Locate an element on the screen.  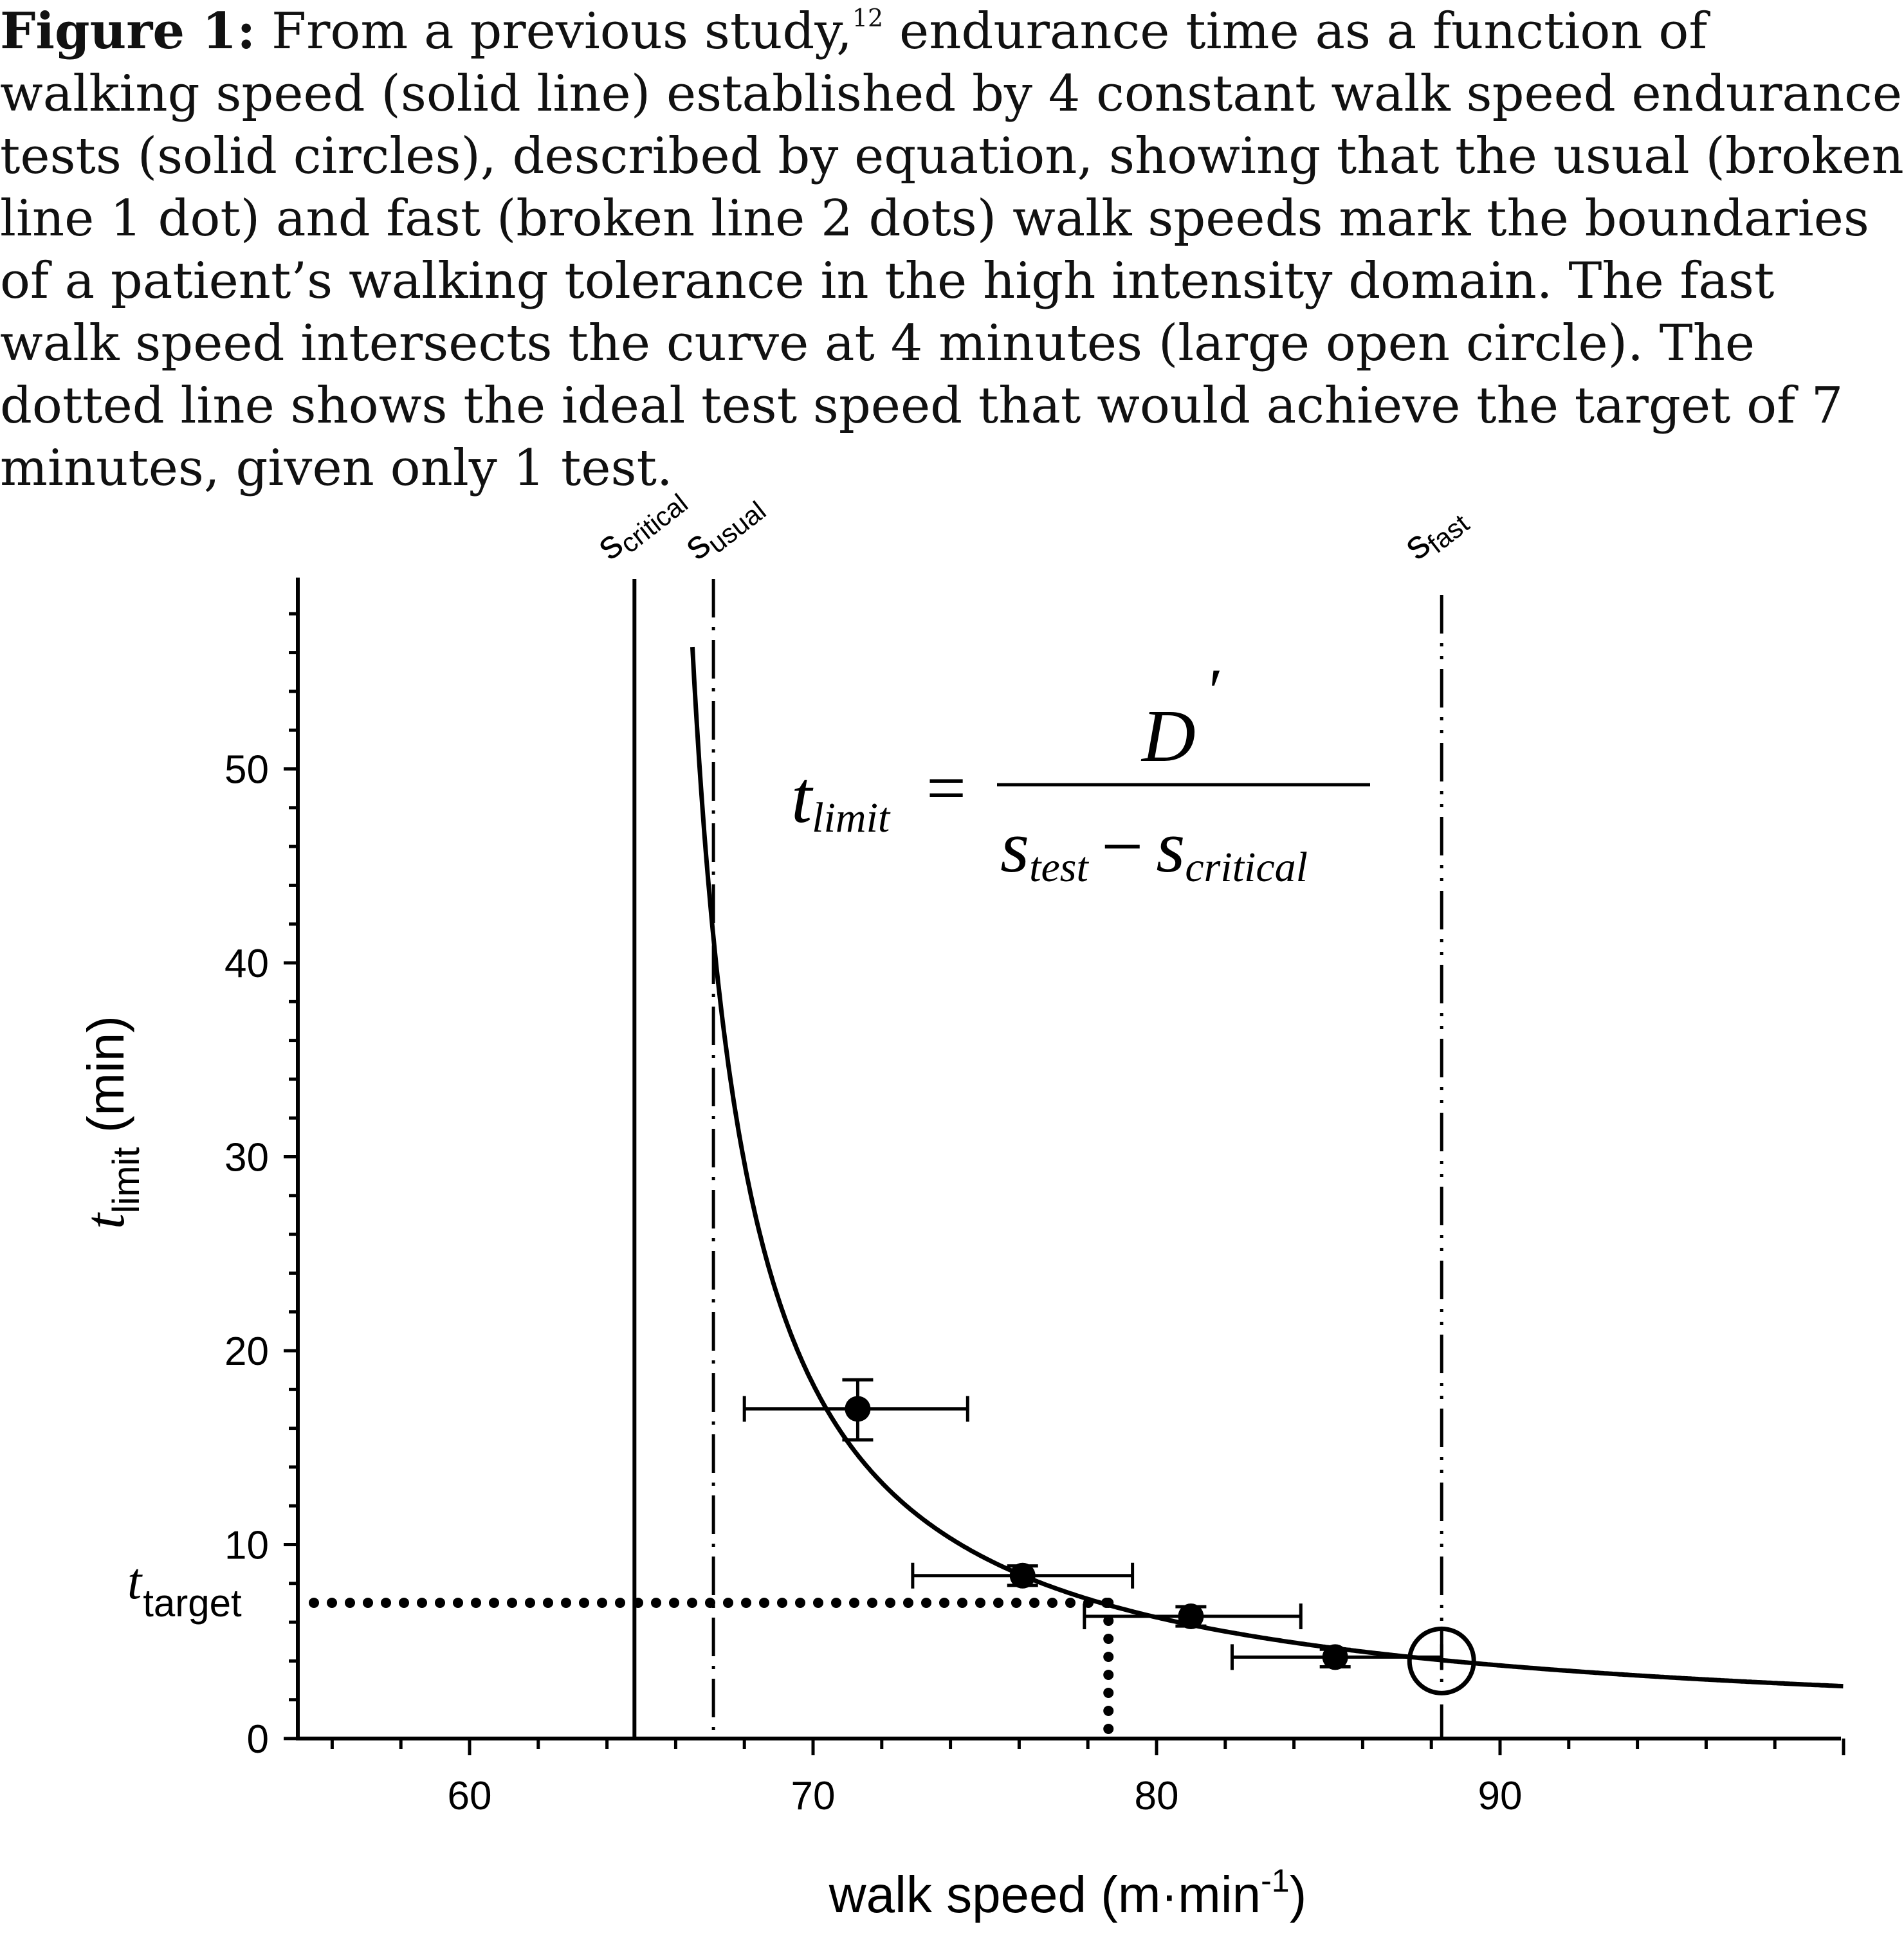
equation-denominator: stest − scritical is located at coordinates (1154, 848).